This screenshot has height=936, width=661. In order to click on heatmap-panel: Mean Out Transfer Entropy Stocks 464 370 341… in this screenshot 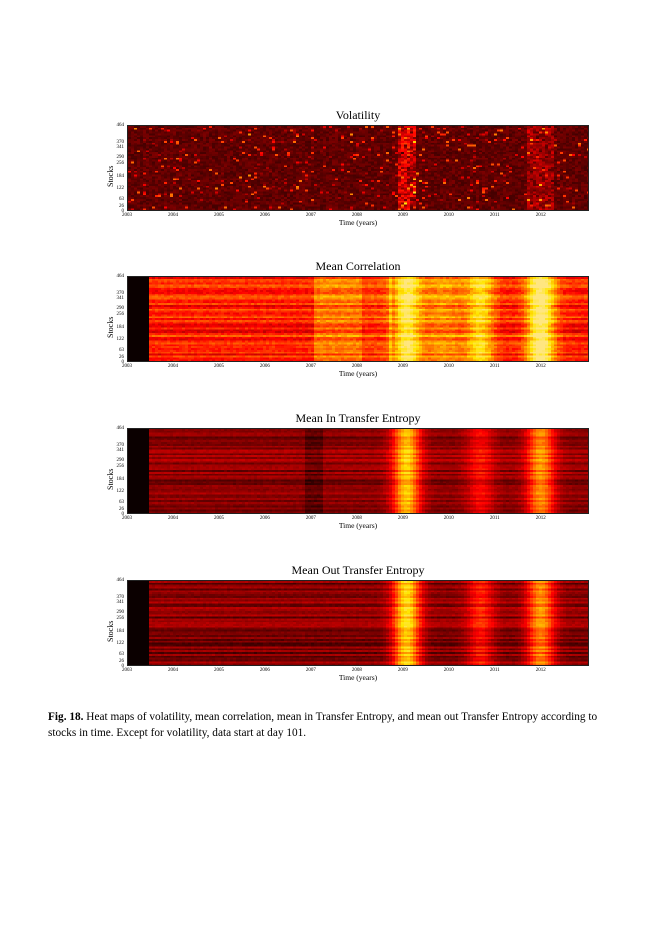, I will do `click(330, 623)`.